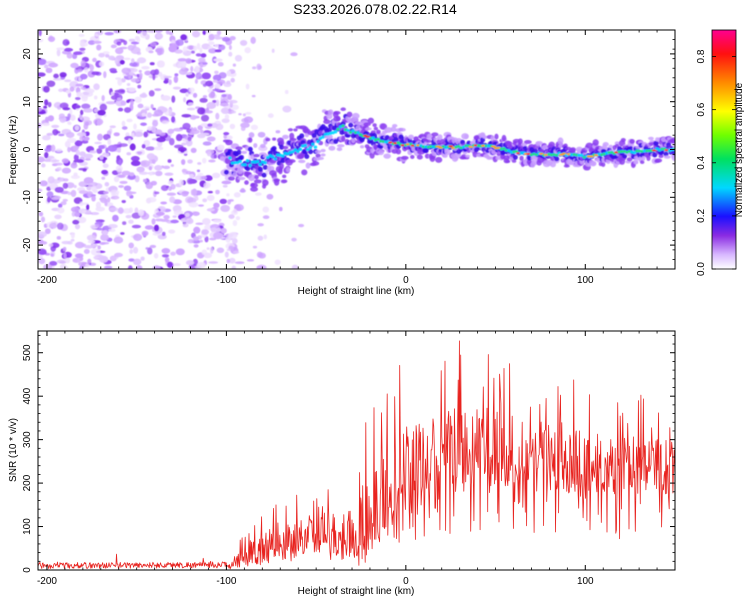  I want to click on colorbar-label: Normalized spectral amplitude, so click(739, 149).